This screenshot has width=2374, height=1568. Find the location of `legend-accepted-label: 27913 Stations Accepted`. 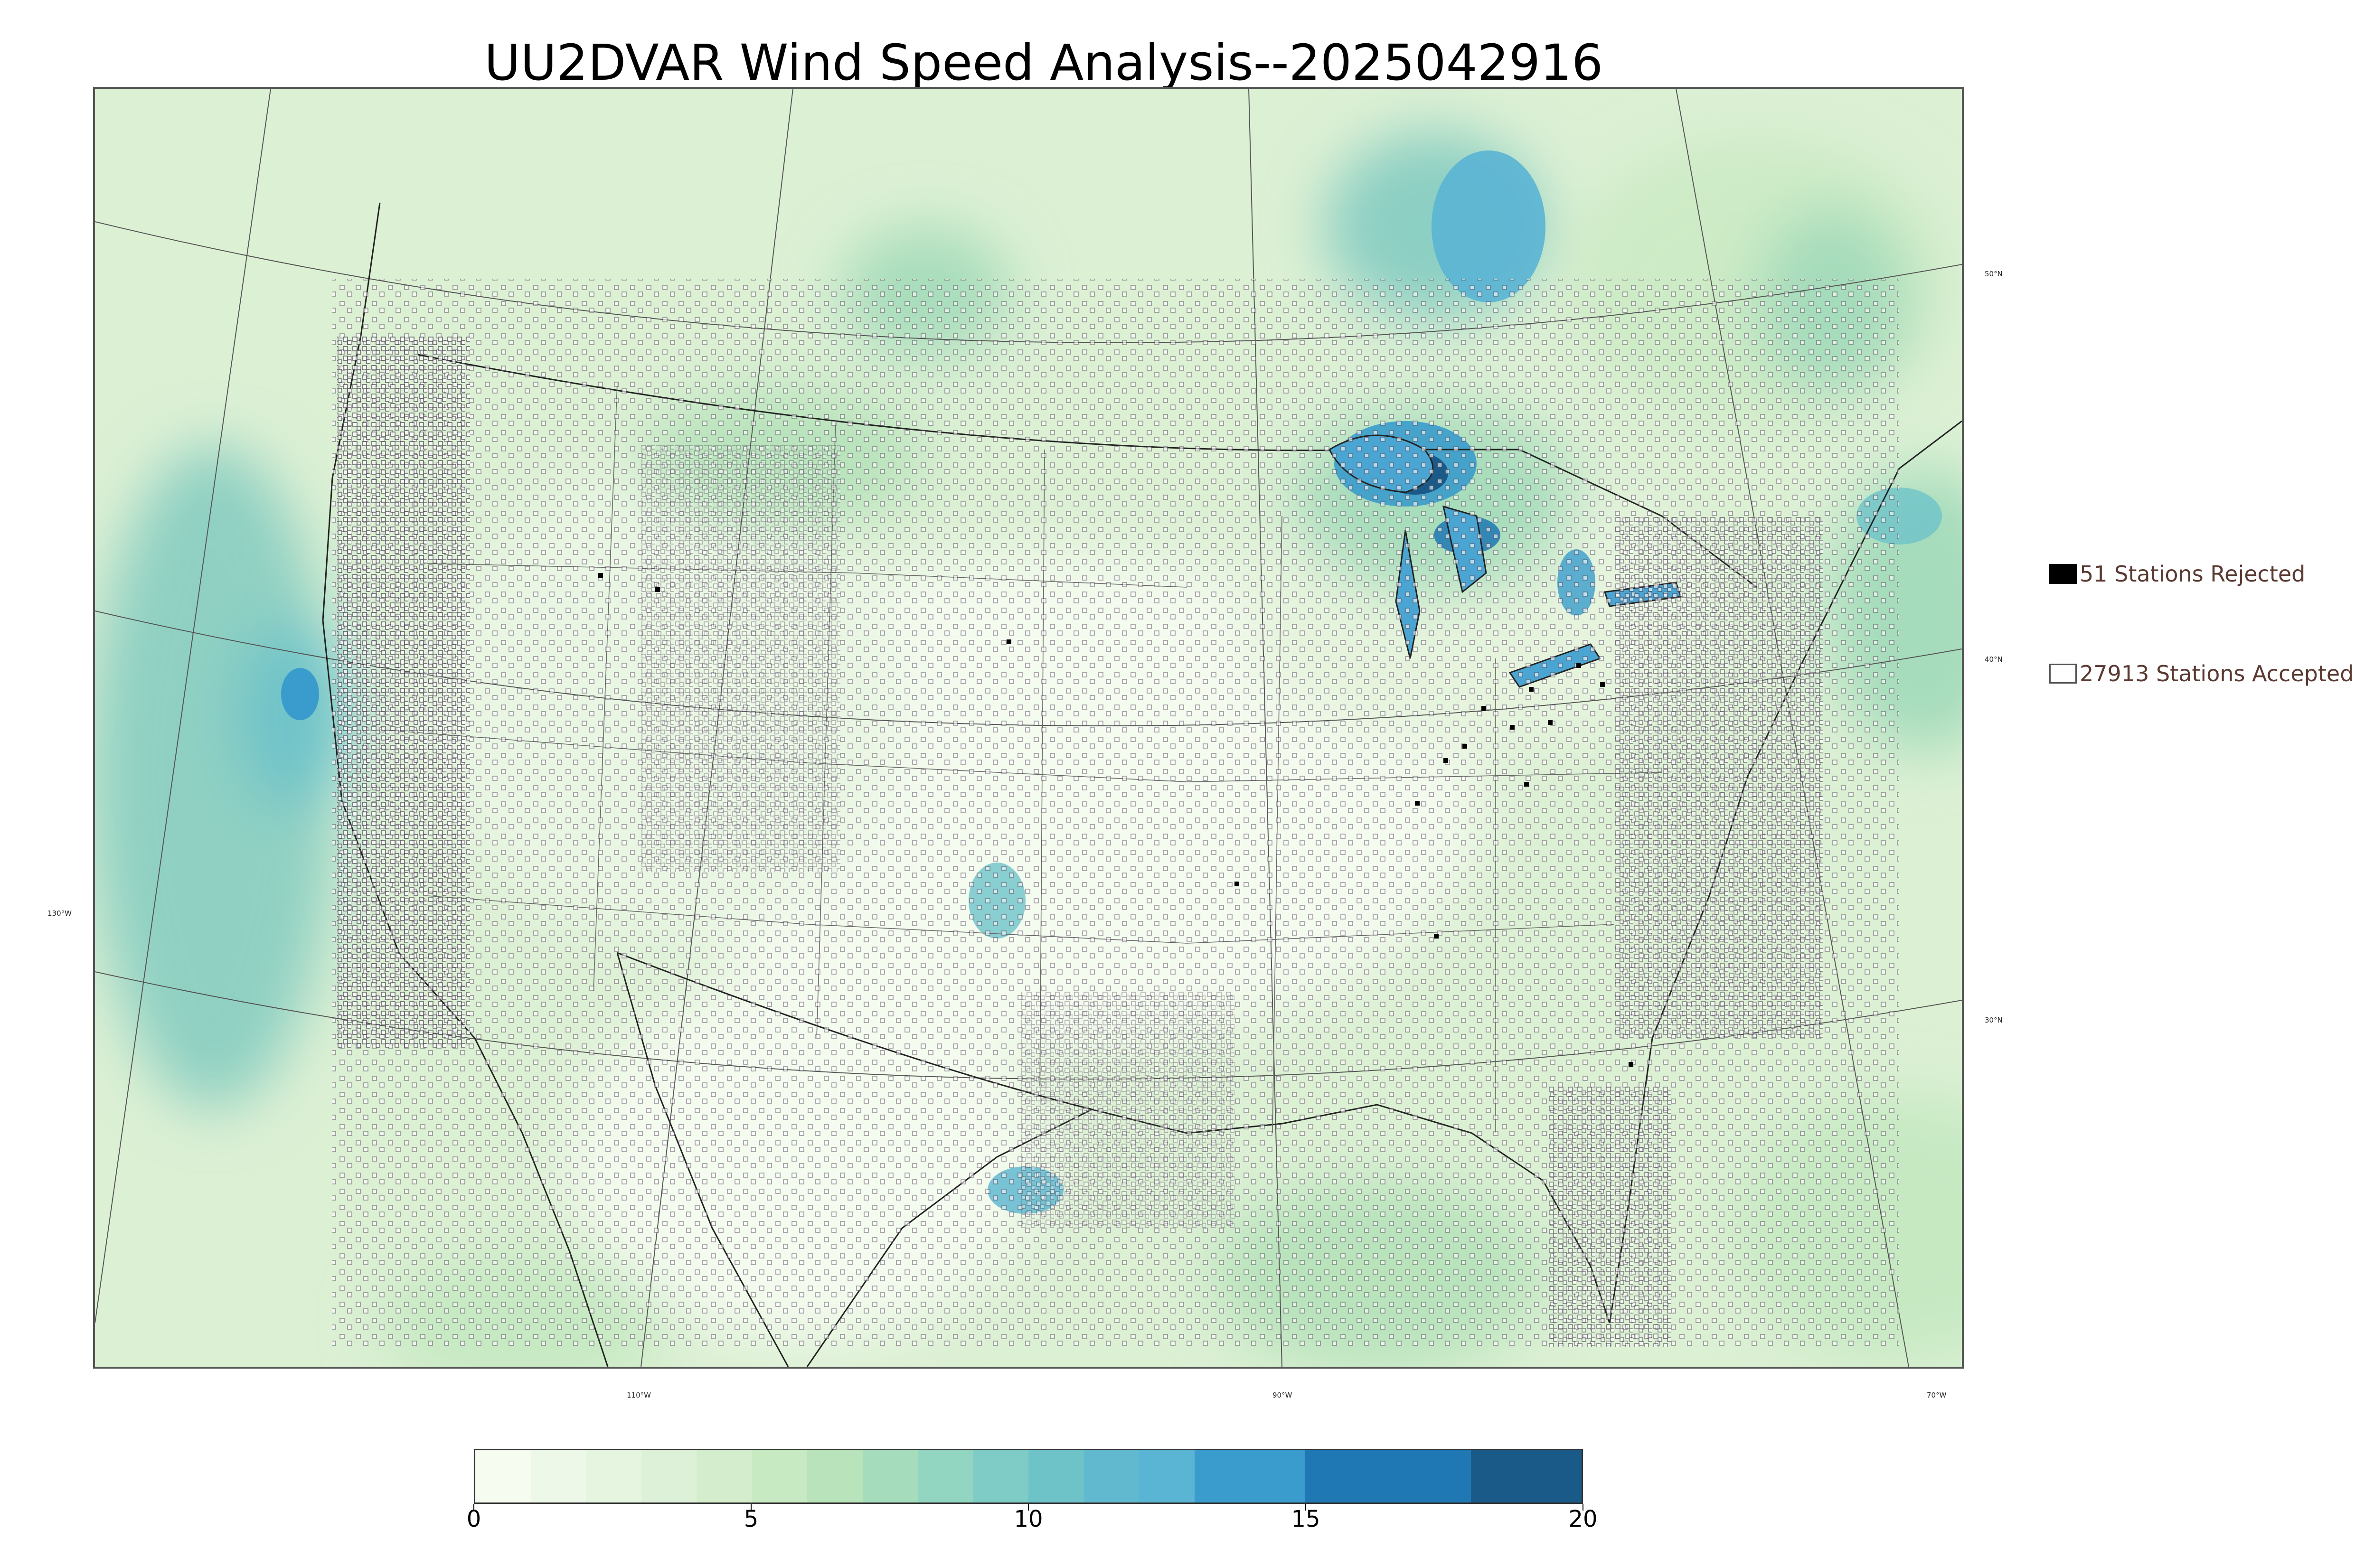

legend-accepted-label: 27913 Stations Accepted is located at coordinates (2217, 673).